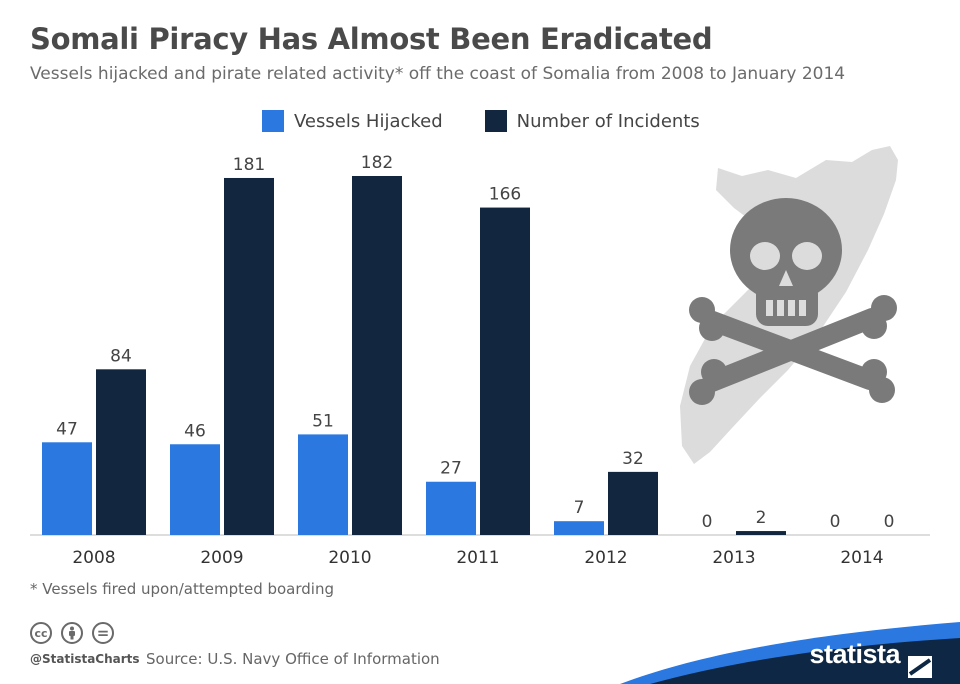 The image size is (960, 684). Describe the element at coordinates (85, 659) in the screenshot. I see `statista-handle: @StatistaCharts` at that location.